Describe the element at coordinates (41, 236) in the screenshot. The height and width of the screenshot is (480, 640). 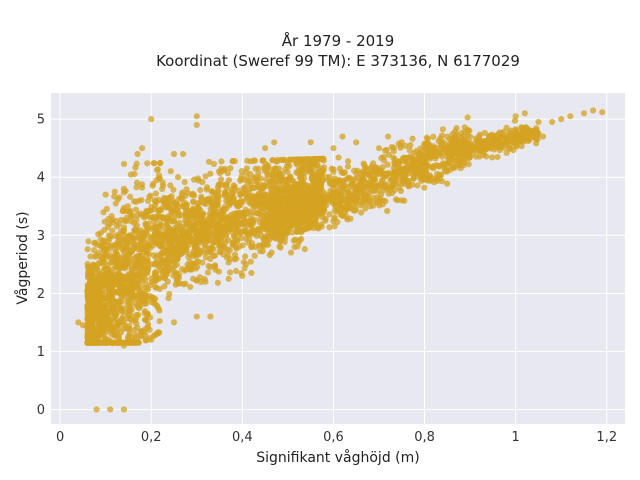
I see `y-tick-label: 3` at that location.